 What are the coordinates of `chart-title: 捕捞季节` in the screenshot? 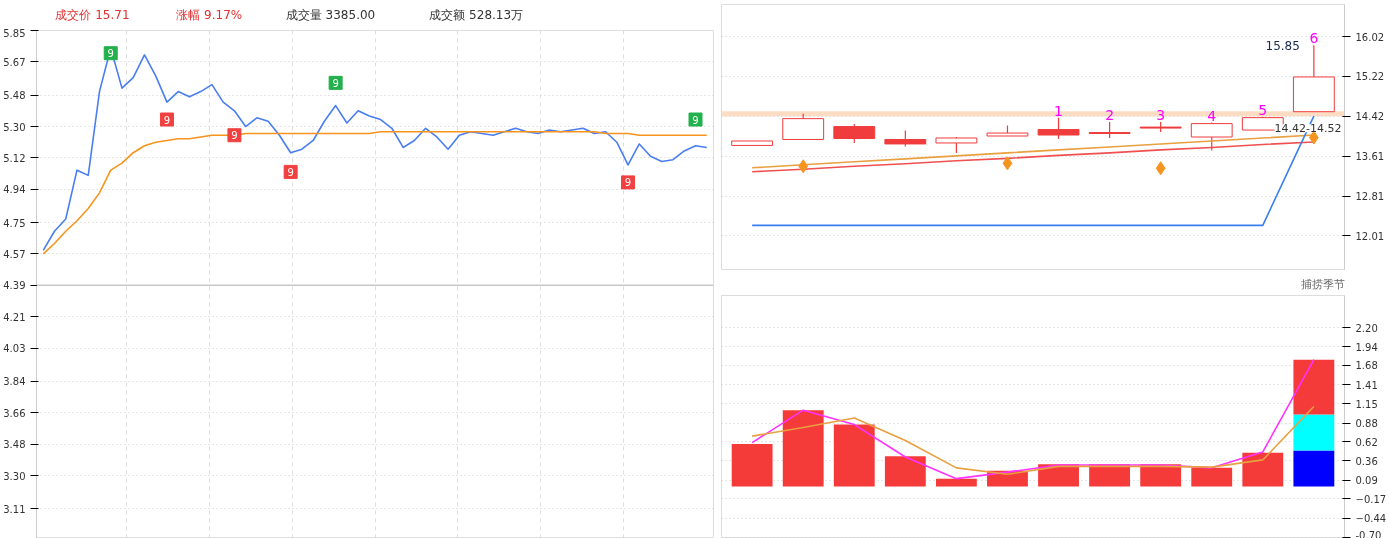 It's located at (1322, 284).